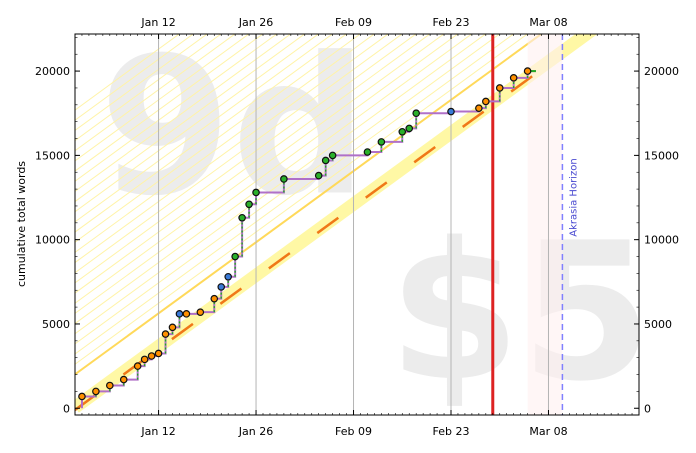  What do you see at coordinates (157, 431) in the screenshot?
I see `x-tick-label-bottom: Jan 12` at bounding box center [157, 431].